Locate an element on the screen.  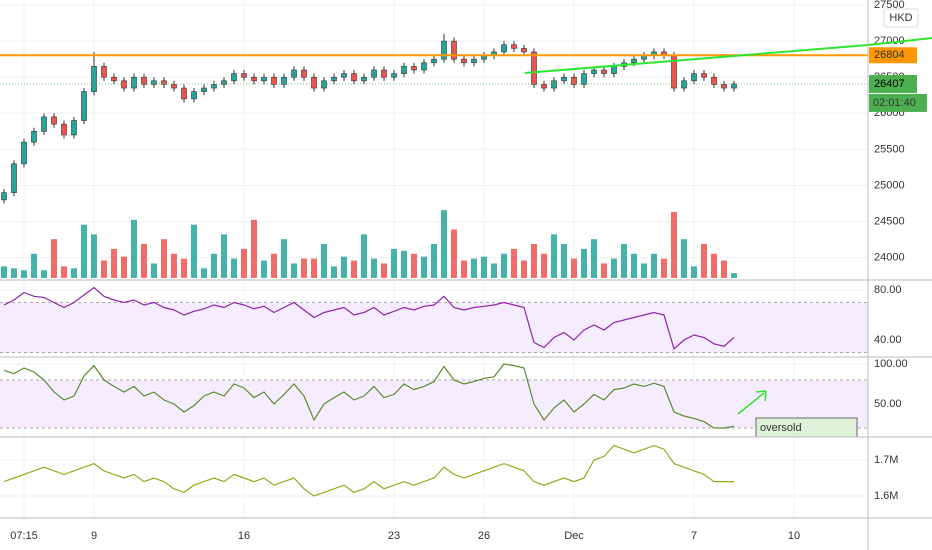
x-tick-label: 07:15 is located at coordinates (24, 536).